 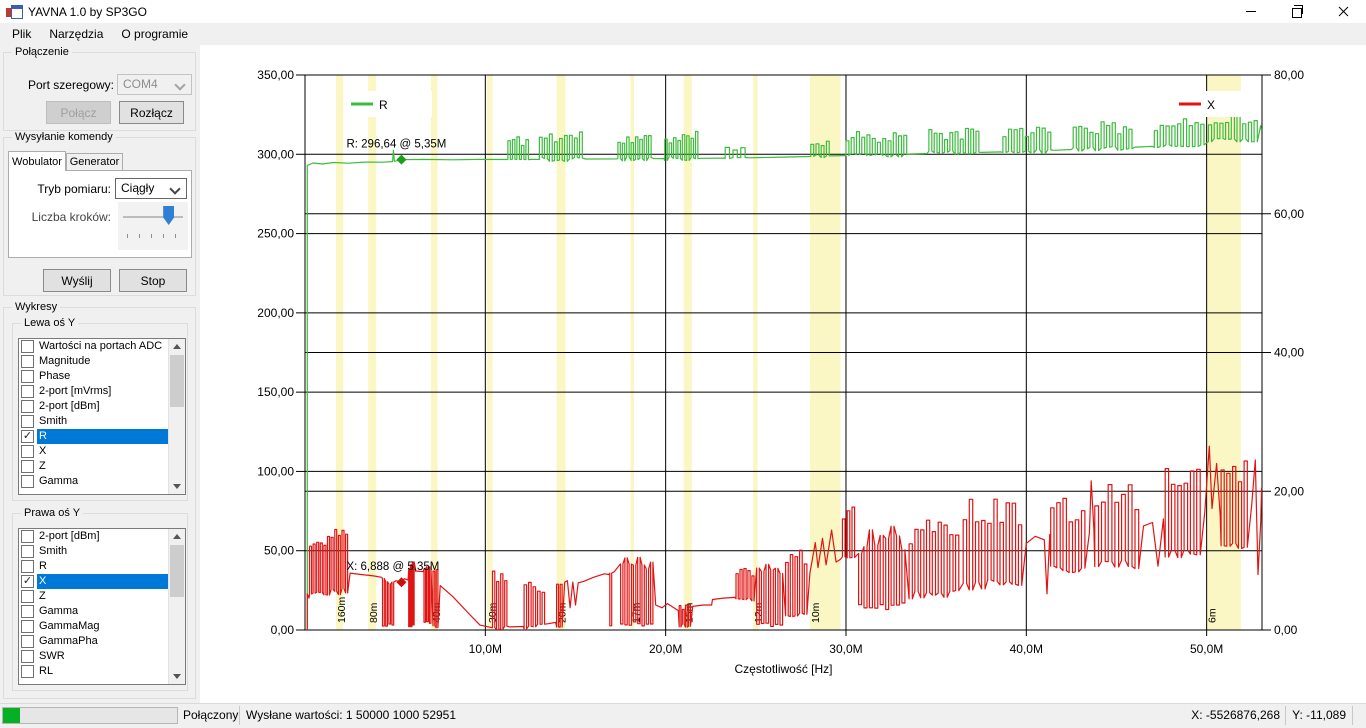 I want to click on x-axis-tick-label: 50,0M, so click(x=1206, y=649).